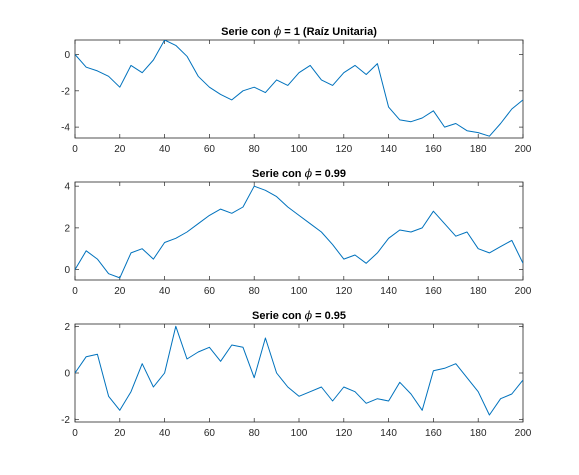 The width and height of the screenshot is (579, 475). What do you see at coordinates (329, 32) in the screenshot?
I see `chart-title-suffix: = 1 (Raíz Unitaria)` at bounding box center [329, 32].